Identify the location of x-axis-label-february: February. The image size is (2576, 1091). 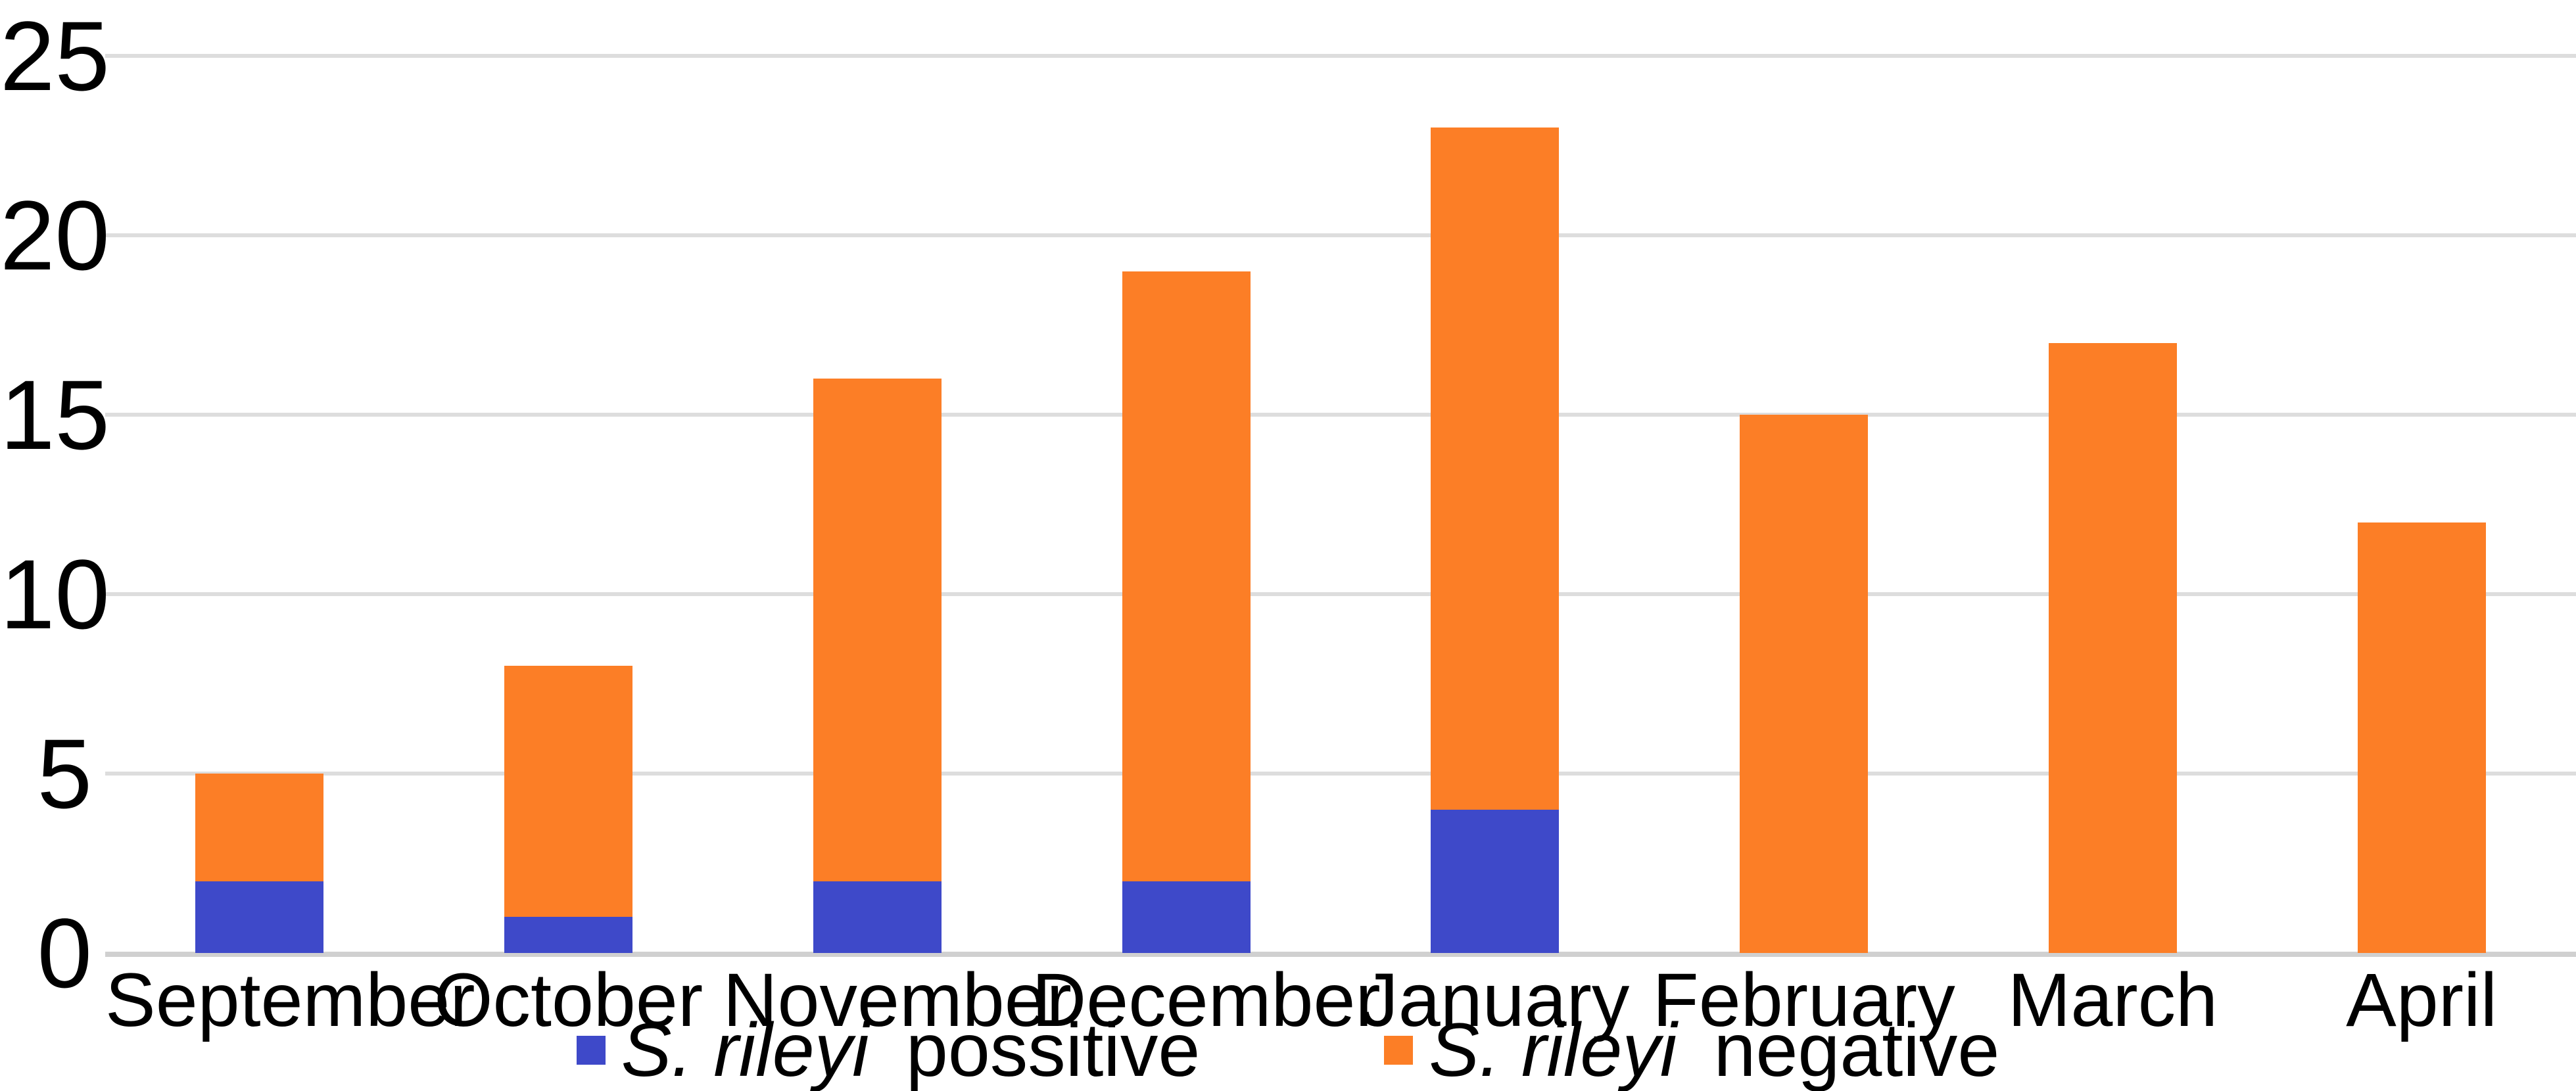
(1804, 1000).